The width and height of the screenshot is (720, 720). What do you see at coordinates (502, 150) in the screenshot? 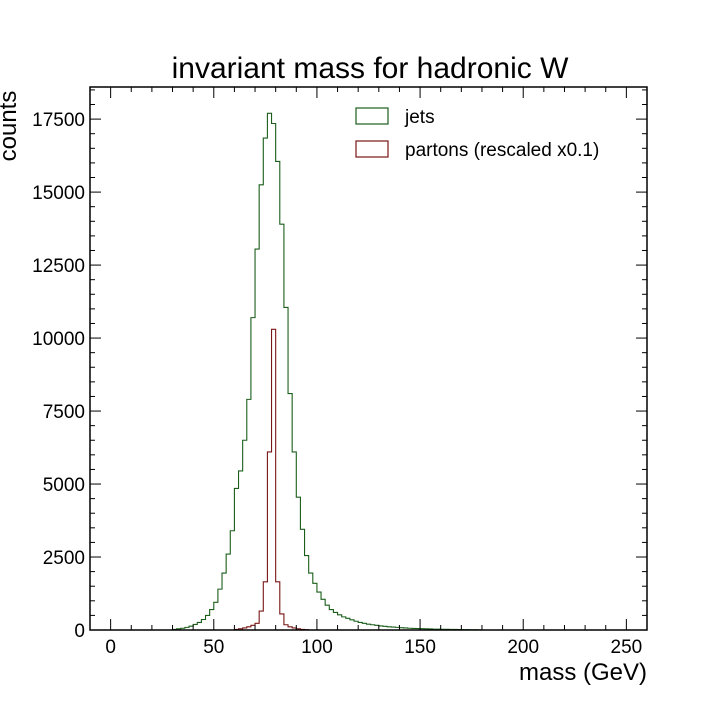
I see `legend-label-partons: partons (rescaled x0.1)` at bounding box center [502, 150].